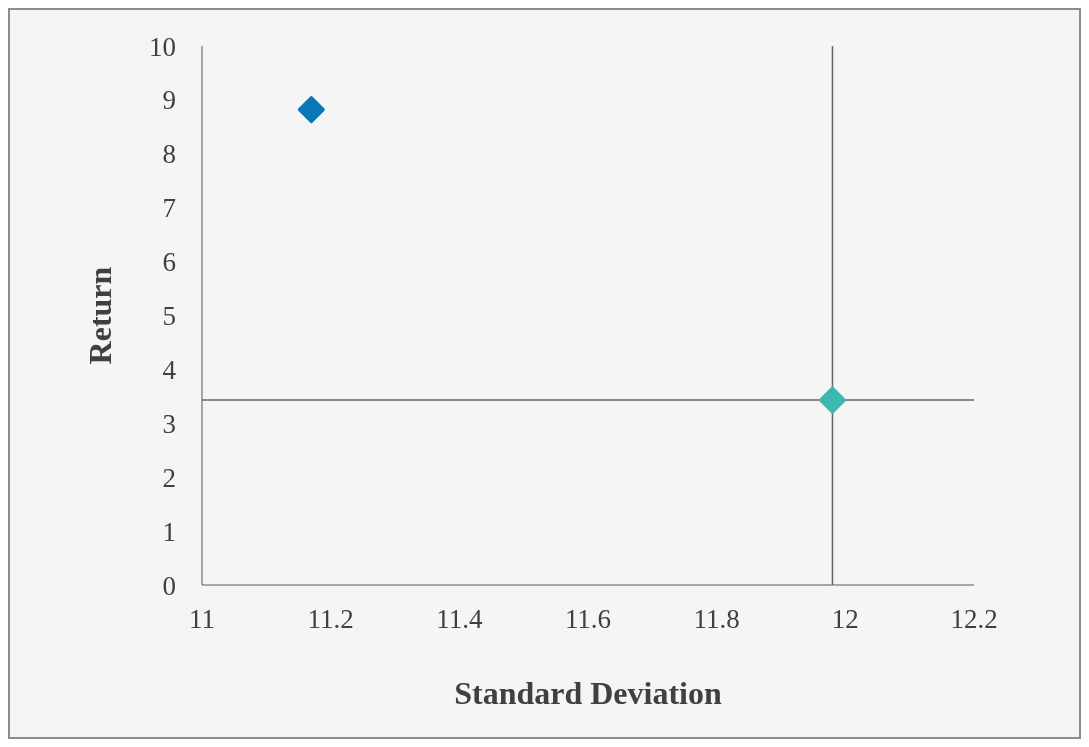  What do you see at coordinates (588, 693) in the screenshot?
I see `x-axis-title: Standard Deviation` at bounding box center [588, 693].